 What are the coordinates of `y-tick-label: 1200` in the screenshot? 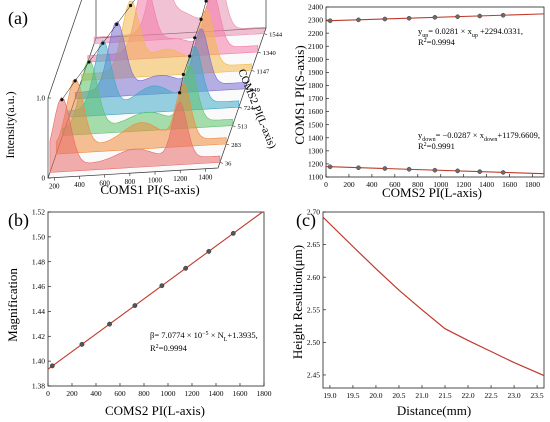 It's located at (315, 164).